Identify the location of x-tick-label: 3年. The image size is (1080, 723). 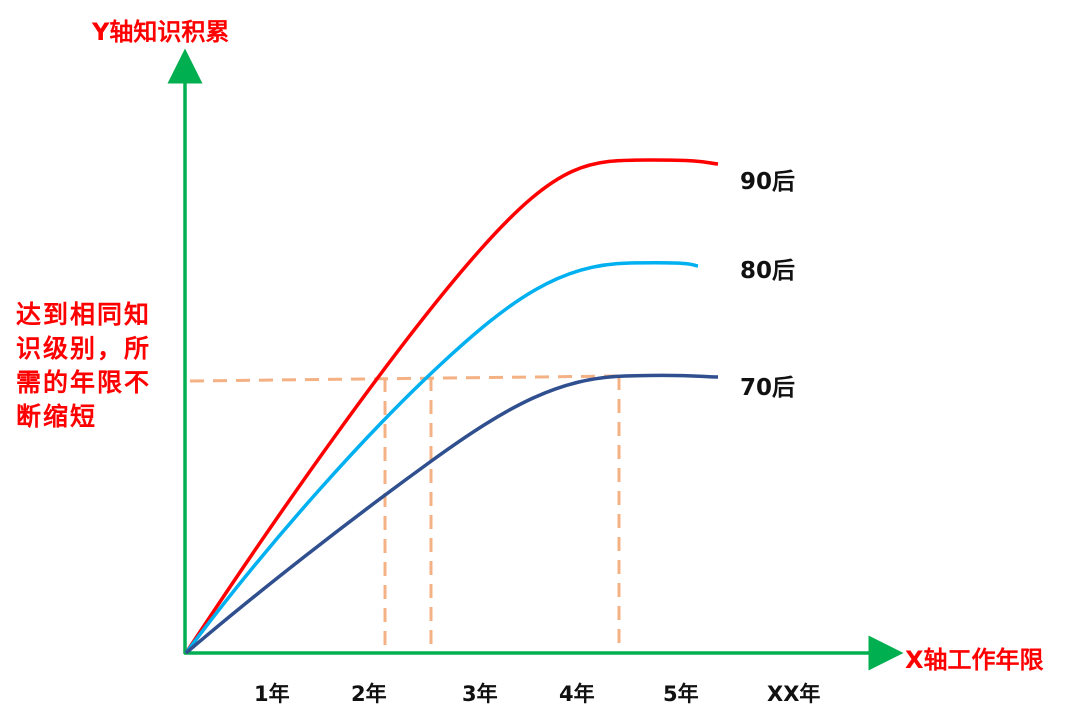
(480, 694).